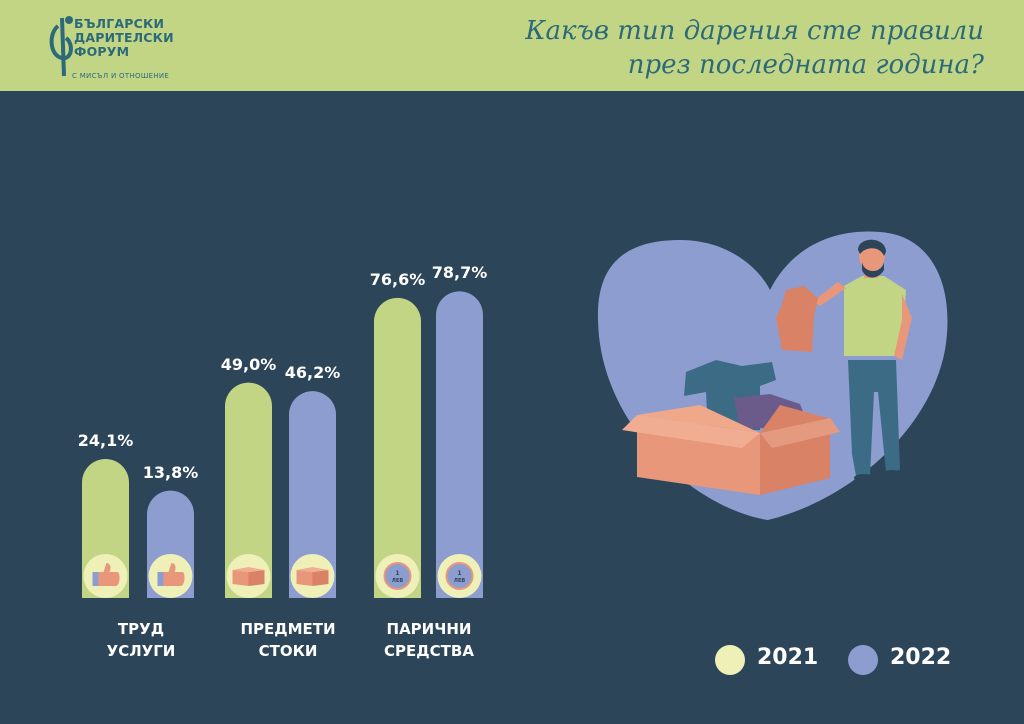  Describe the element at coordinates (429, 640) in the screenshot. I see `category-label-money: ПАРИЧНИ СРЕДСТВА` at that location.